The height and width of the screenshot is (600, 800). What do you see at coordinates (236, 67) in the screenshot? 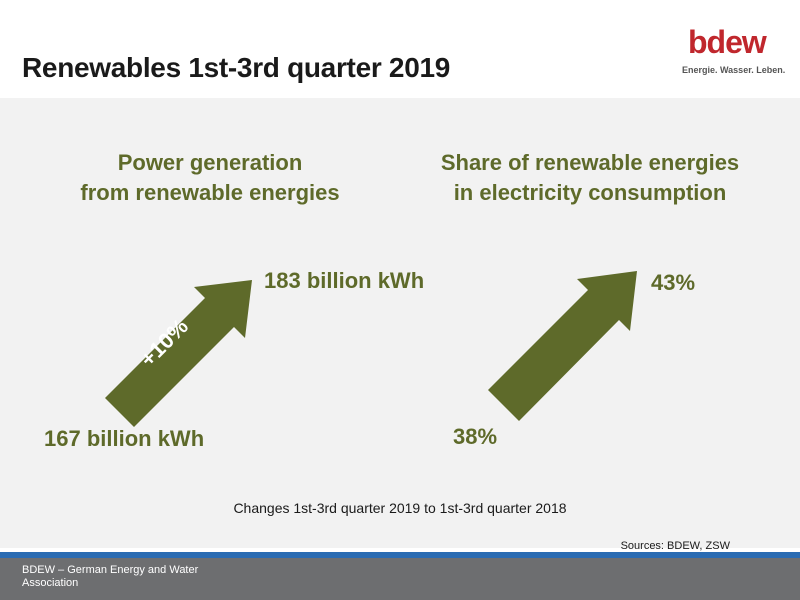
I see `page-title: Renewables 1st-3rd quarter 2019` at bounding box center [236, 67].